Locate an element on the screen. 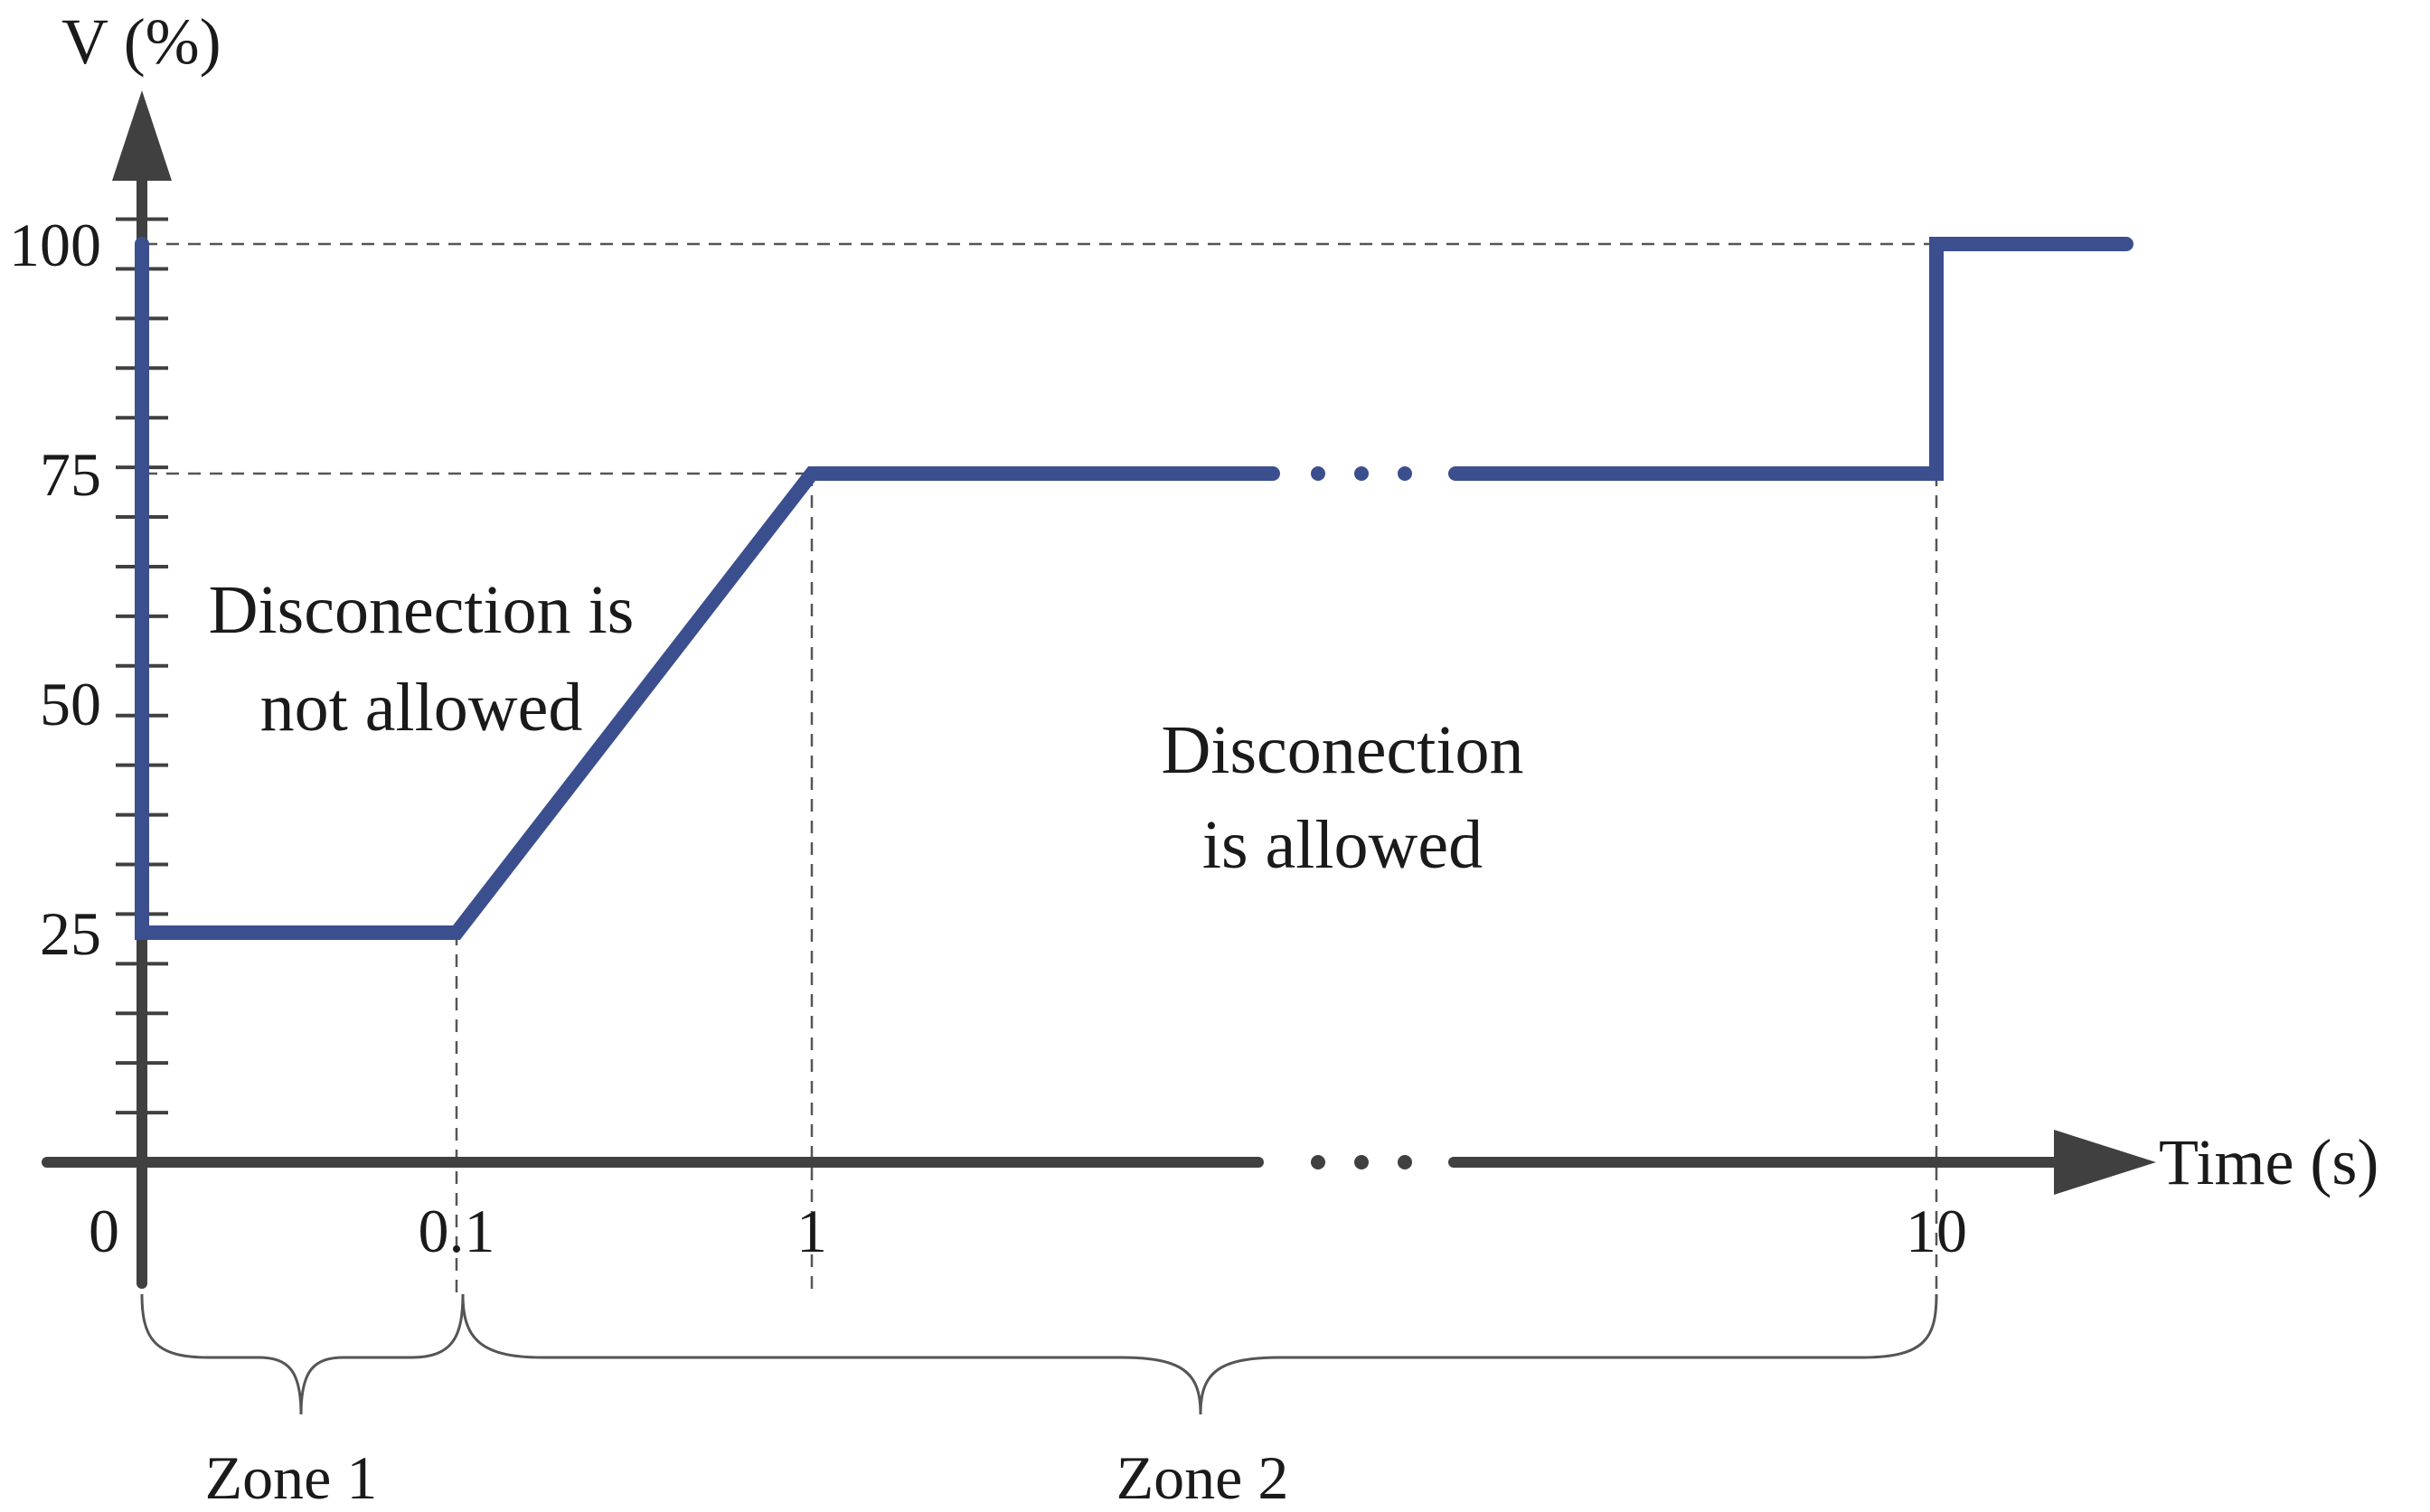 Image resolution: width=2430 pixels, height=1512 pixels. y-tick-label: 100 is located at coordinates (55, 245).